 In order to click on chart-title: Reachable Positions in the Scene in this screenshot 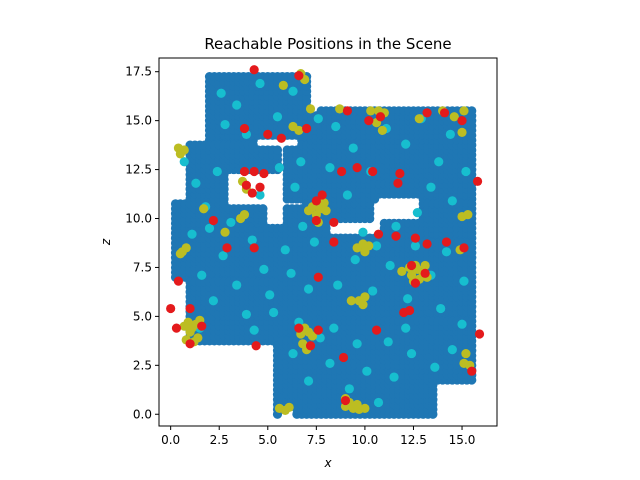, I will do `click(327, 44)`.